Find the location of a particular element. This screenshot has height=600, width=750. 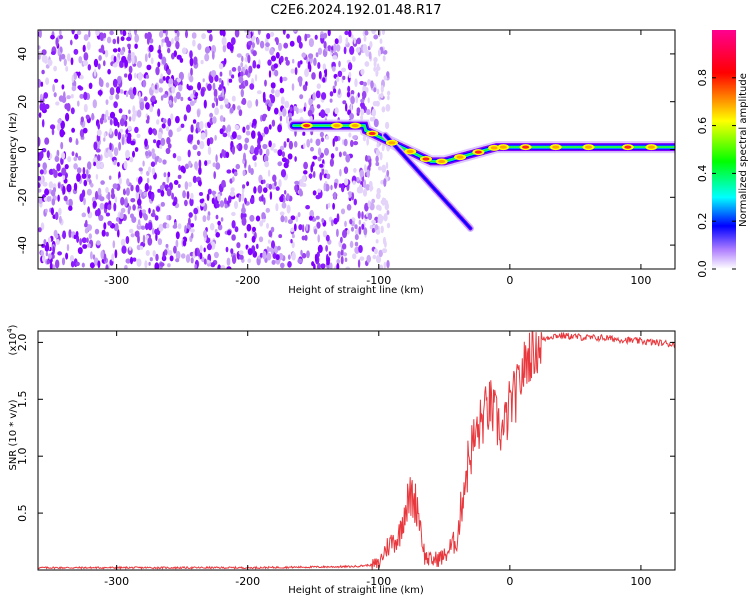

colorbar-ticks: 0.0 0.2 0.4 0.6 0.8 is located at coordinates (716, 173).